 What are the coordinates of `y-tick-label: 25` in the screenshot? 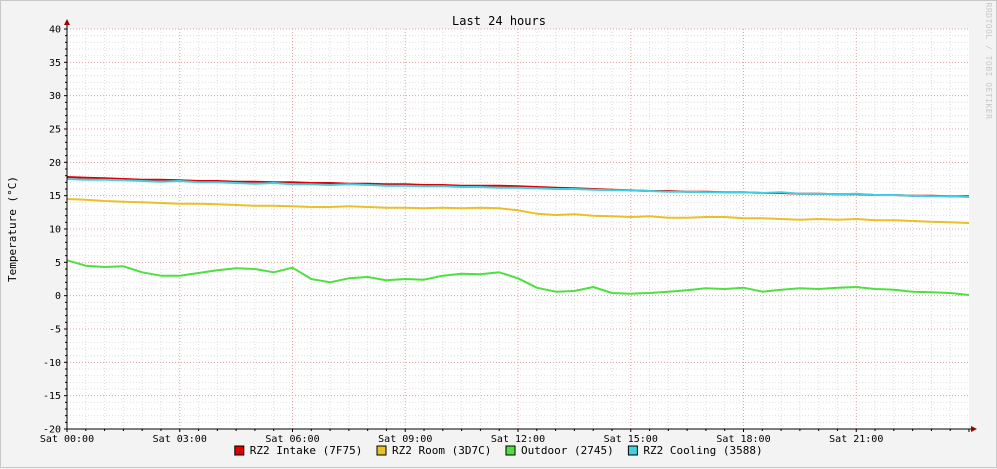 It's located at (55, 130).